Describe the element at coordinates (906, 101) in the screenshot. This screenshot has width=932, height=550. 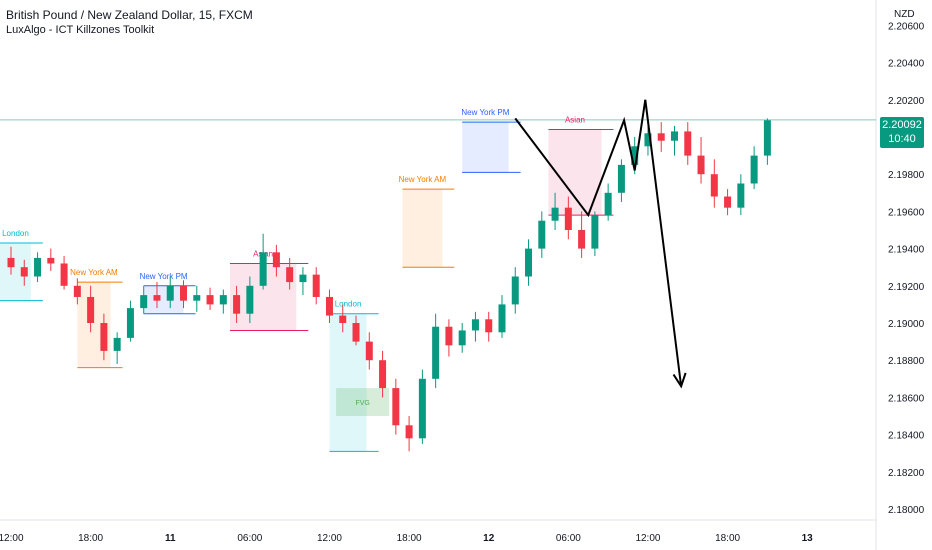
I see `y-tick-label: 2.20200` at that location.